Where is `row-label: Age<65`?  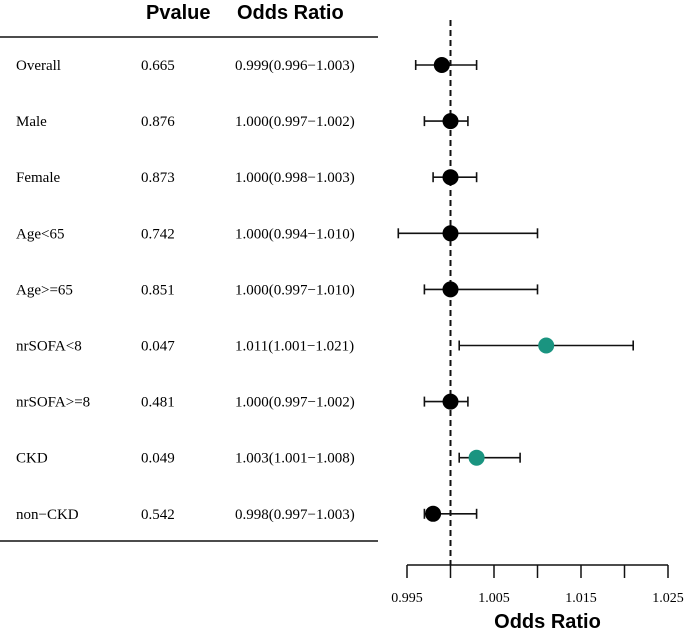 row-label: Age<65 is located at coordinates (40, 234).